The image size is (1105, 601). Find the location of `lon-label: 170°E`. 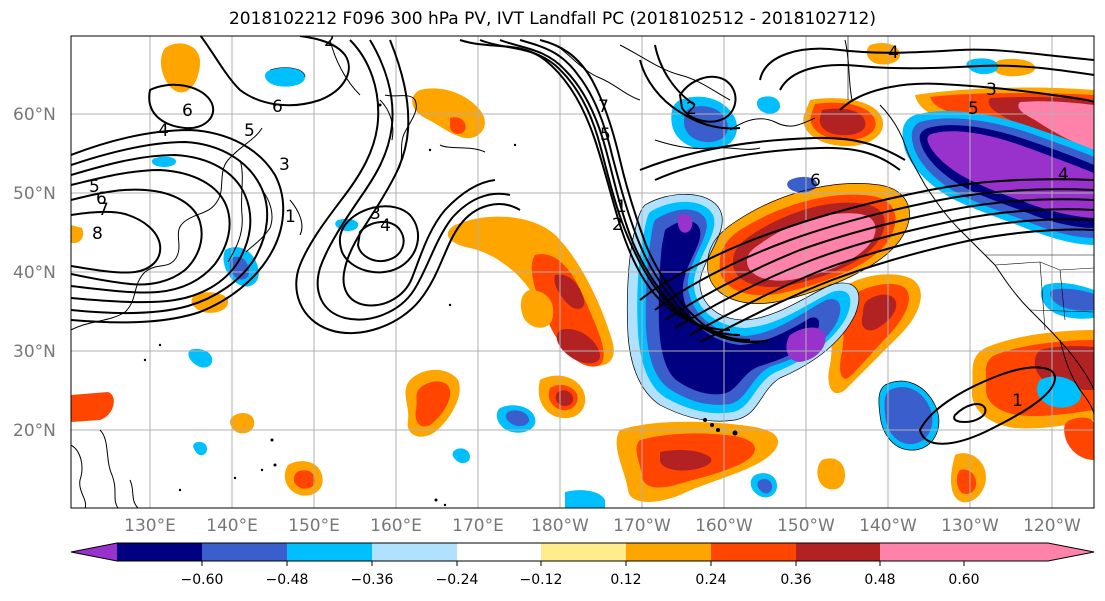

lon-label: 170°E is located at coordinates (478, 526).